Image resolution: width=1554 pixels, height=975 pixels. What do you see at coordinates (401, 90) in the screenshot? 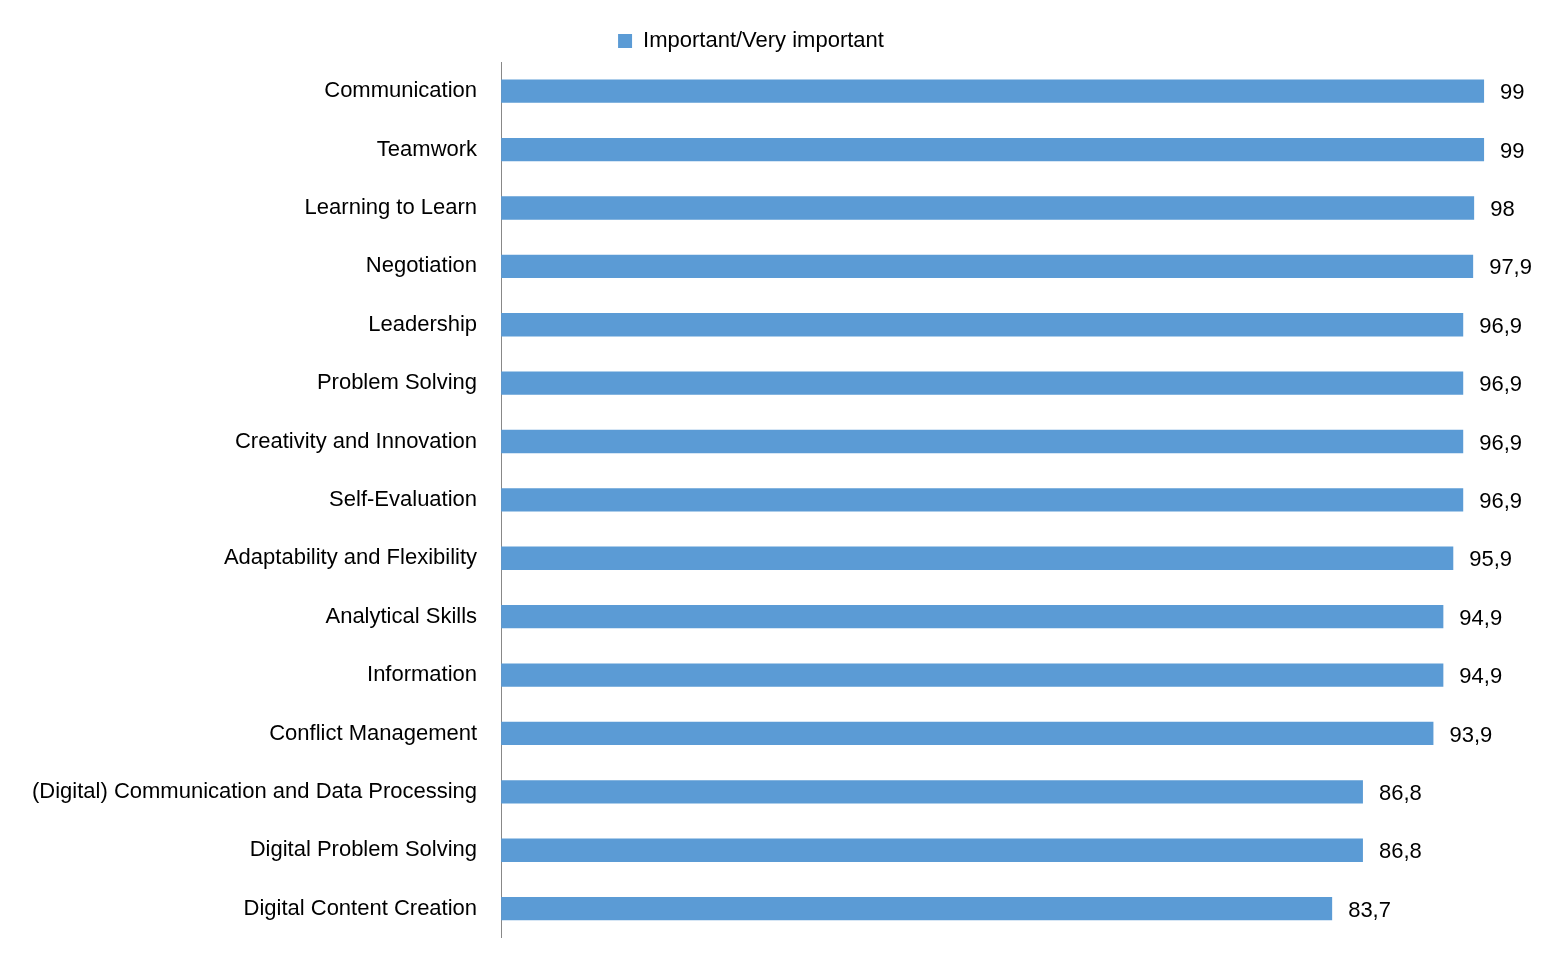
I see `y-tick-label: Communication` at bounding box center [401, 90].